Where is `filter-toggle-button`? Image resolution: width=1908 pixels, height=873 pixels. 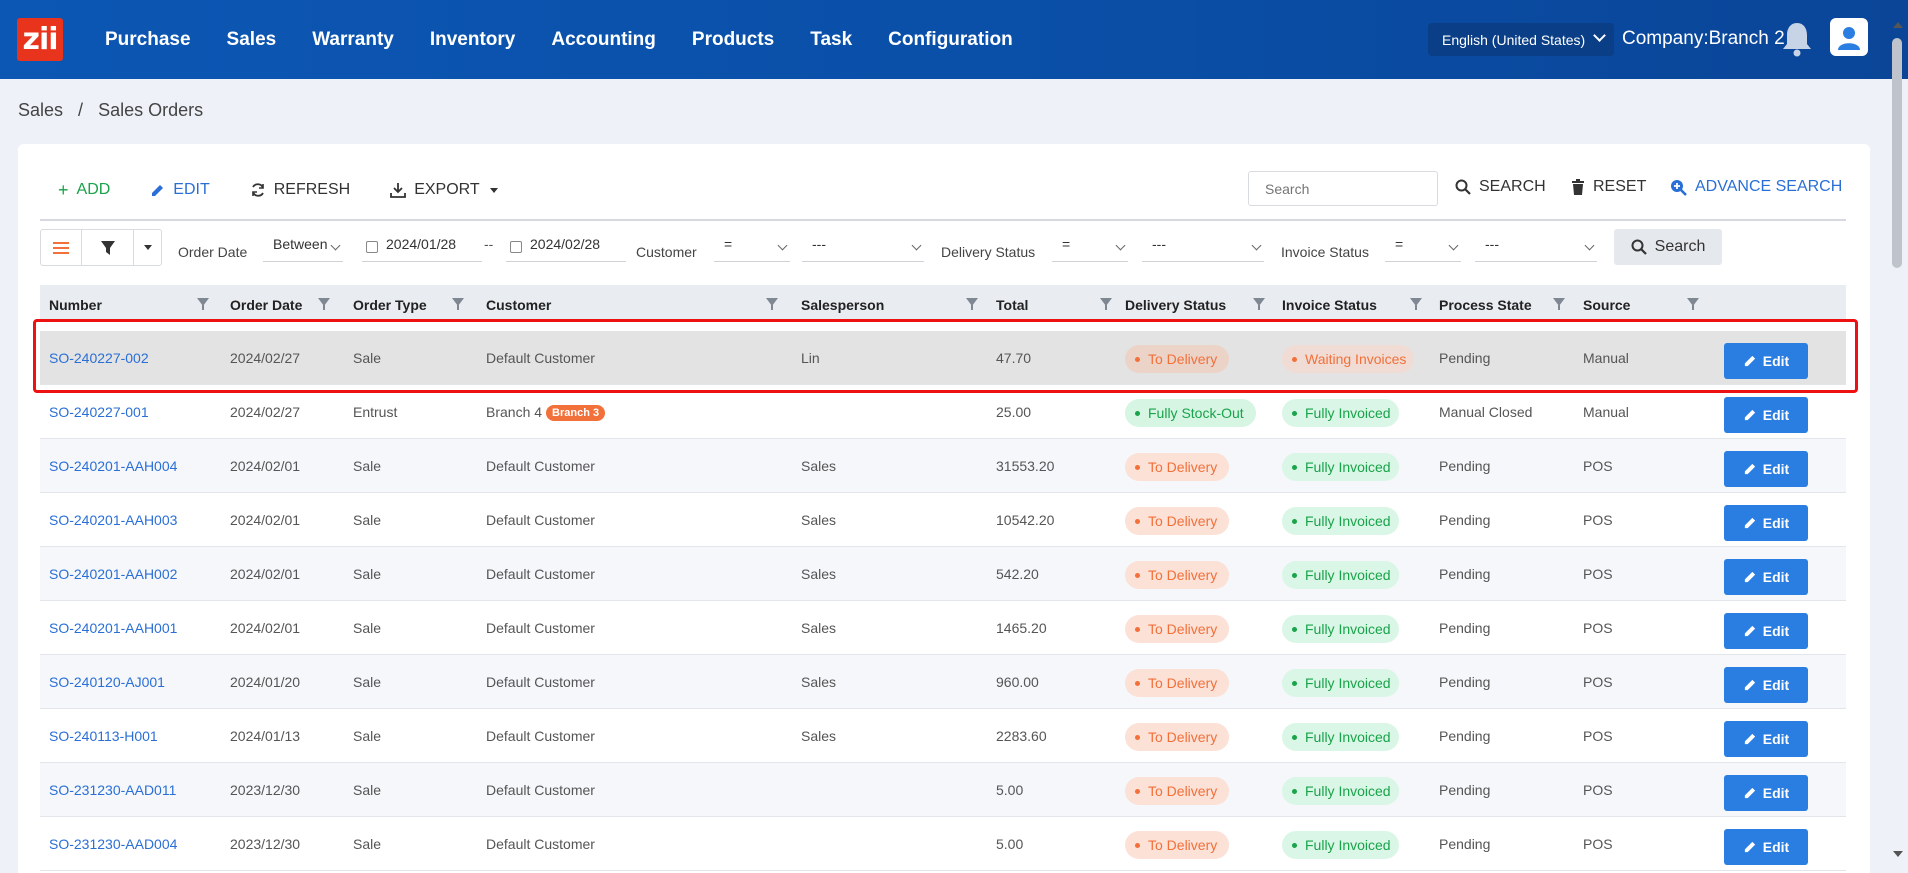 filter-toggle-button is located at coordinates (108, 247).